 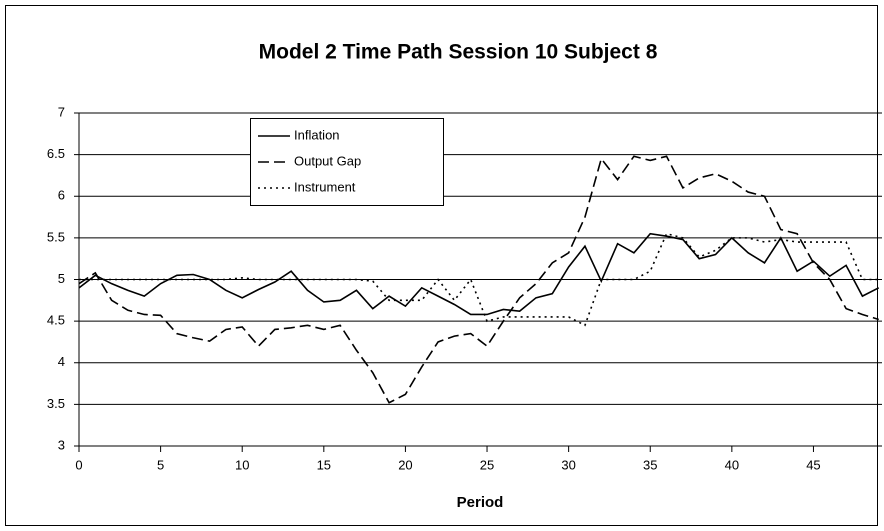 What do you see at coordinates (61, 444) in the screenshot?
I see `y-tick-label: 3` at bounding box center [61, 444].